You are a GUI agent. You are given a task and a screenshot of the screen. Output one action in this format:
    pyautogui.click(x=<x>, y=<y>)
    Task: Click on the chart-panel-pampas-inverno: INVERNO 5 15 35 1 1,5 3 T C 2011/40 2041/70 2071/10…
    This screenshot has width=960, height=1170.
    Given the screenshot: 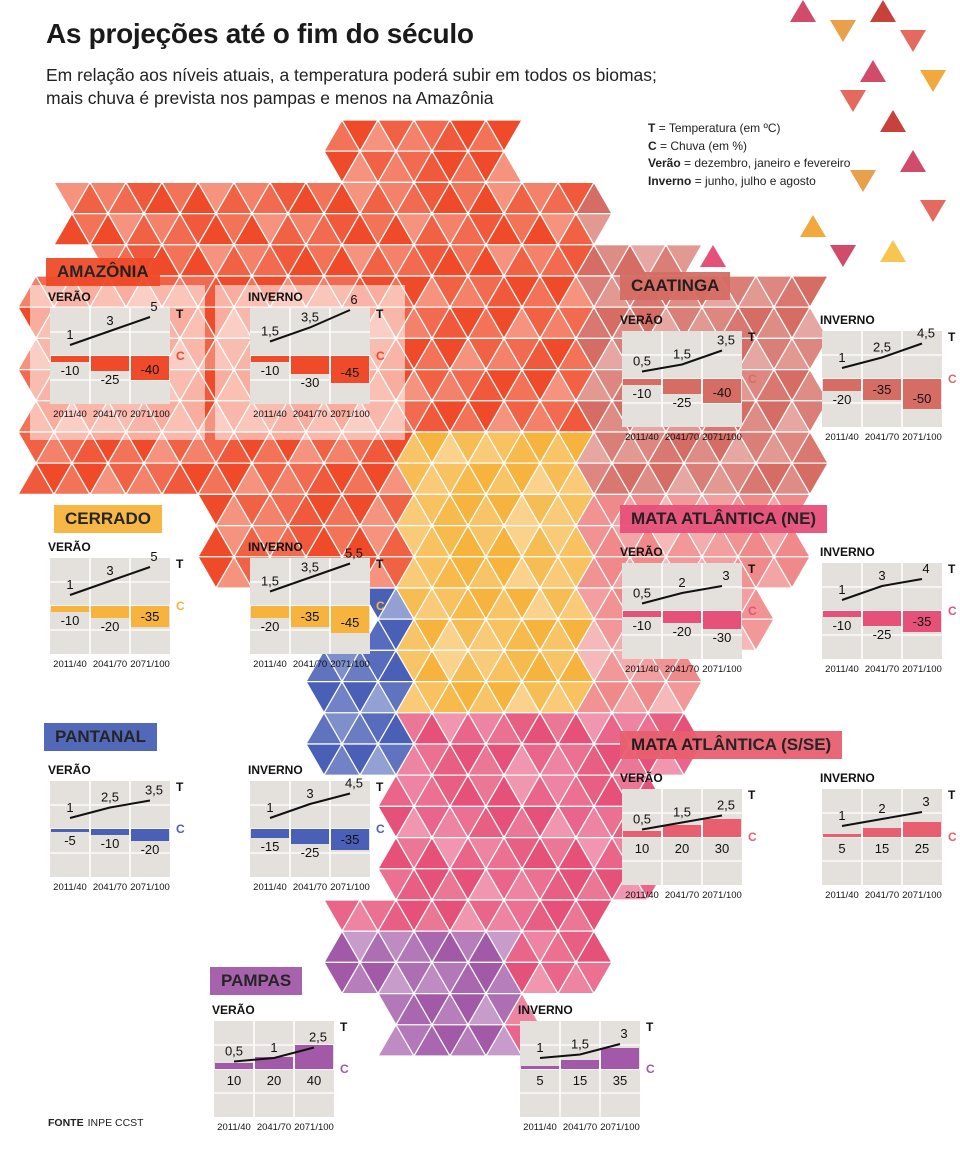 What is the action you would take?
    pyautogui.click(x=618, y=1073)
    